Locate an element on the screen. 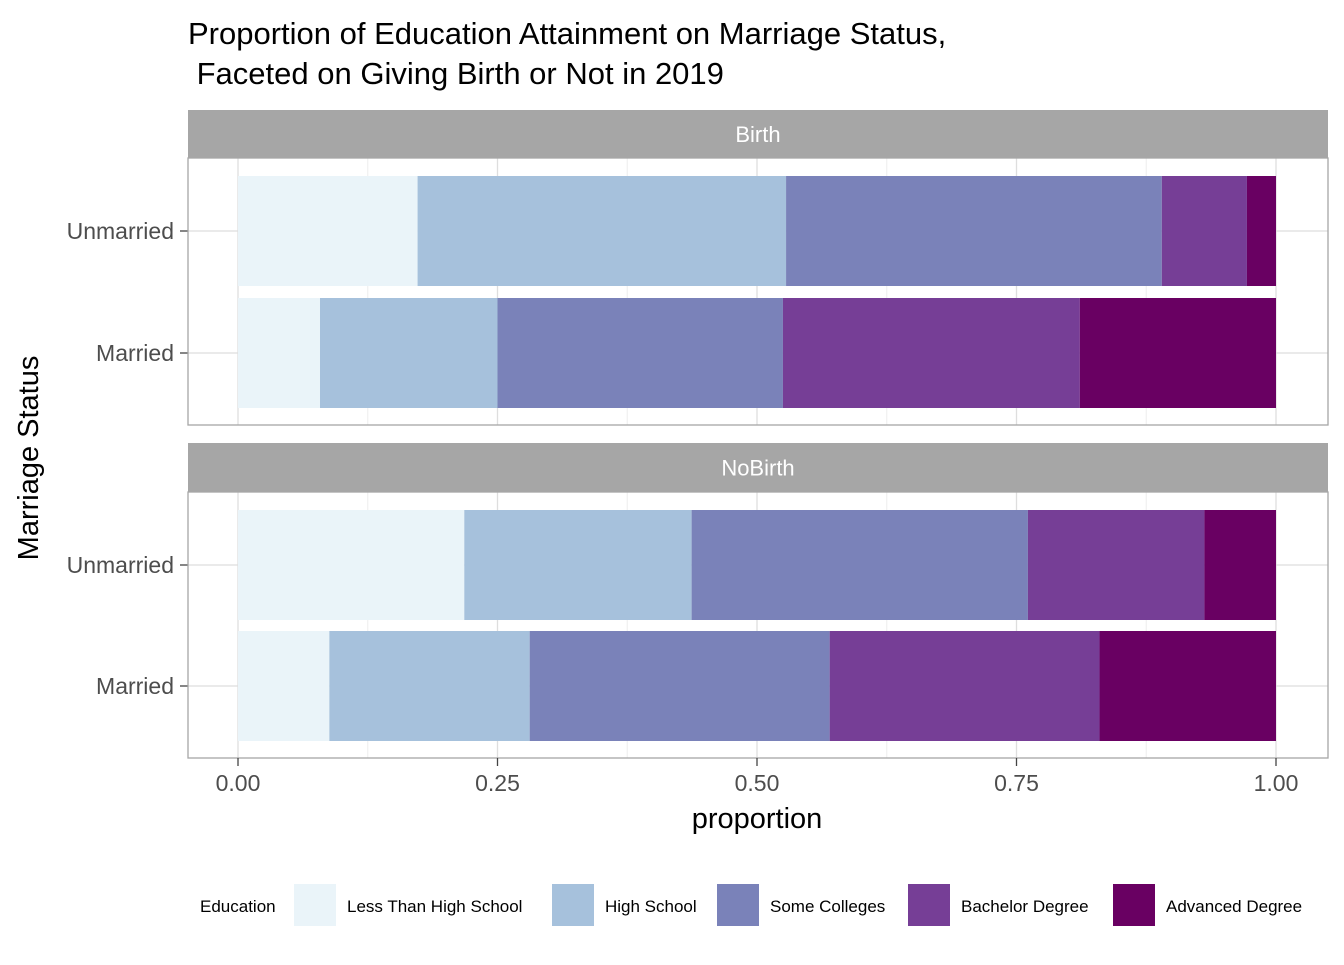 The width and height of the screenshot is (1344, 965). x-tick-label: 0.25 is located at coordinates (497, 783).